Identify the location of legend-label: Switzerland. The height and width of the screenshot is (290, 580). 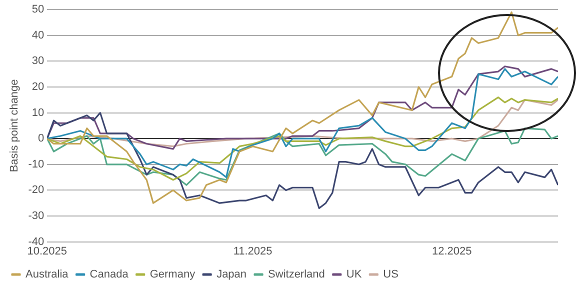
(296, 274).